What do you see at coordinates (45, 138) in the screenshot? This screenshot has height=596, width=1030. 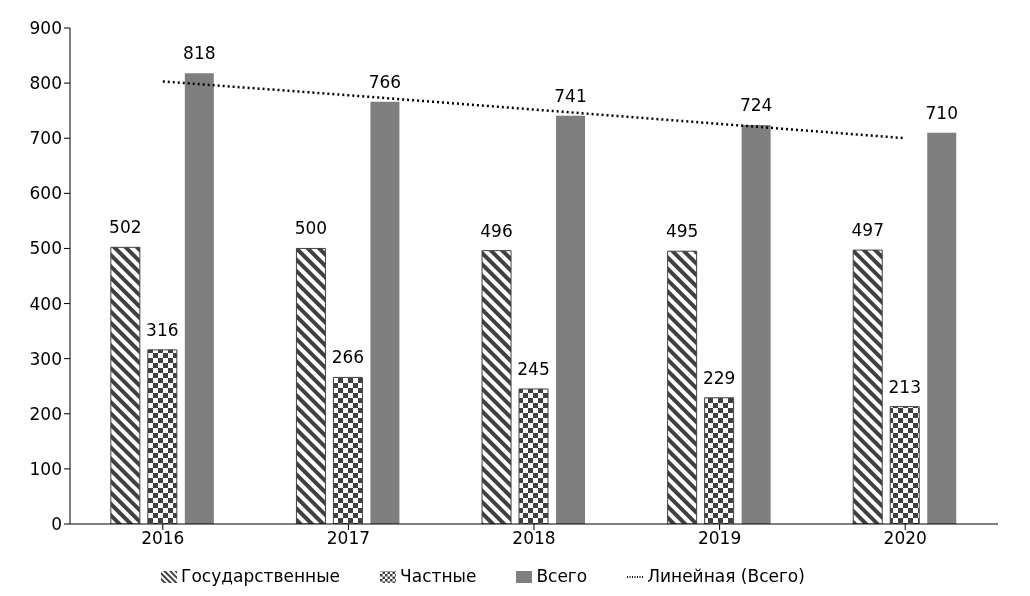 I see `y-tick-label: 700` at bounding box center [45, 138].